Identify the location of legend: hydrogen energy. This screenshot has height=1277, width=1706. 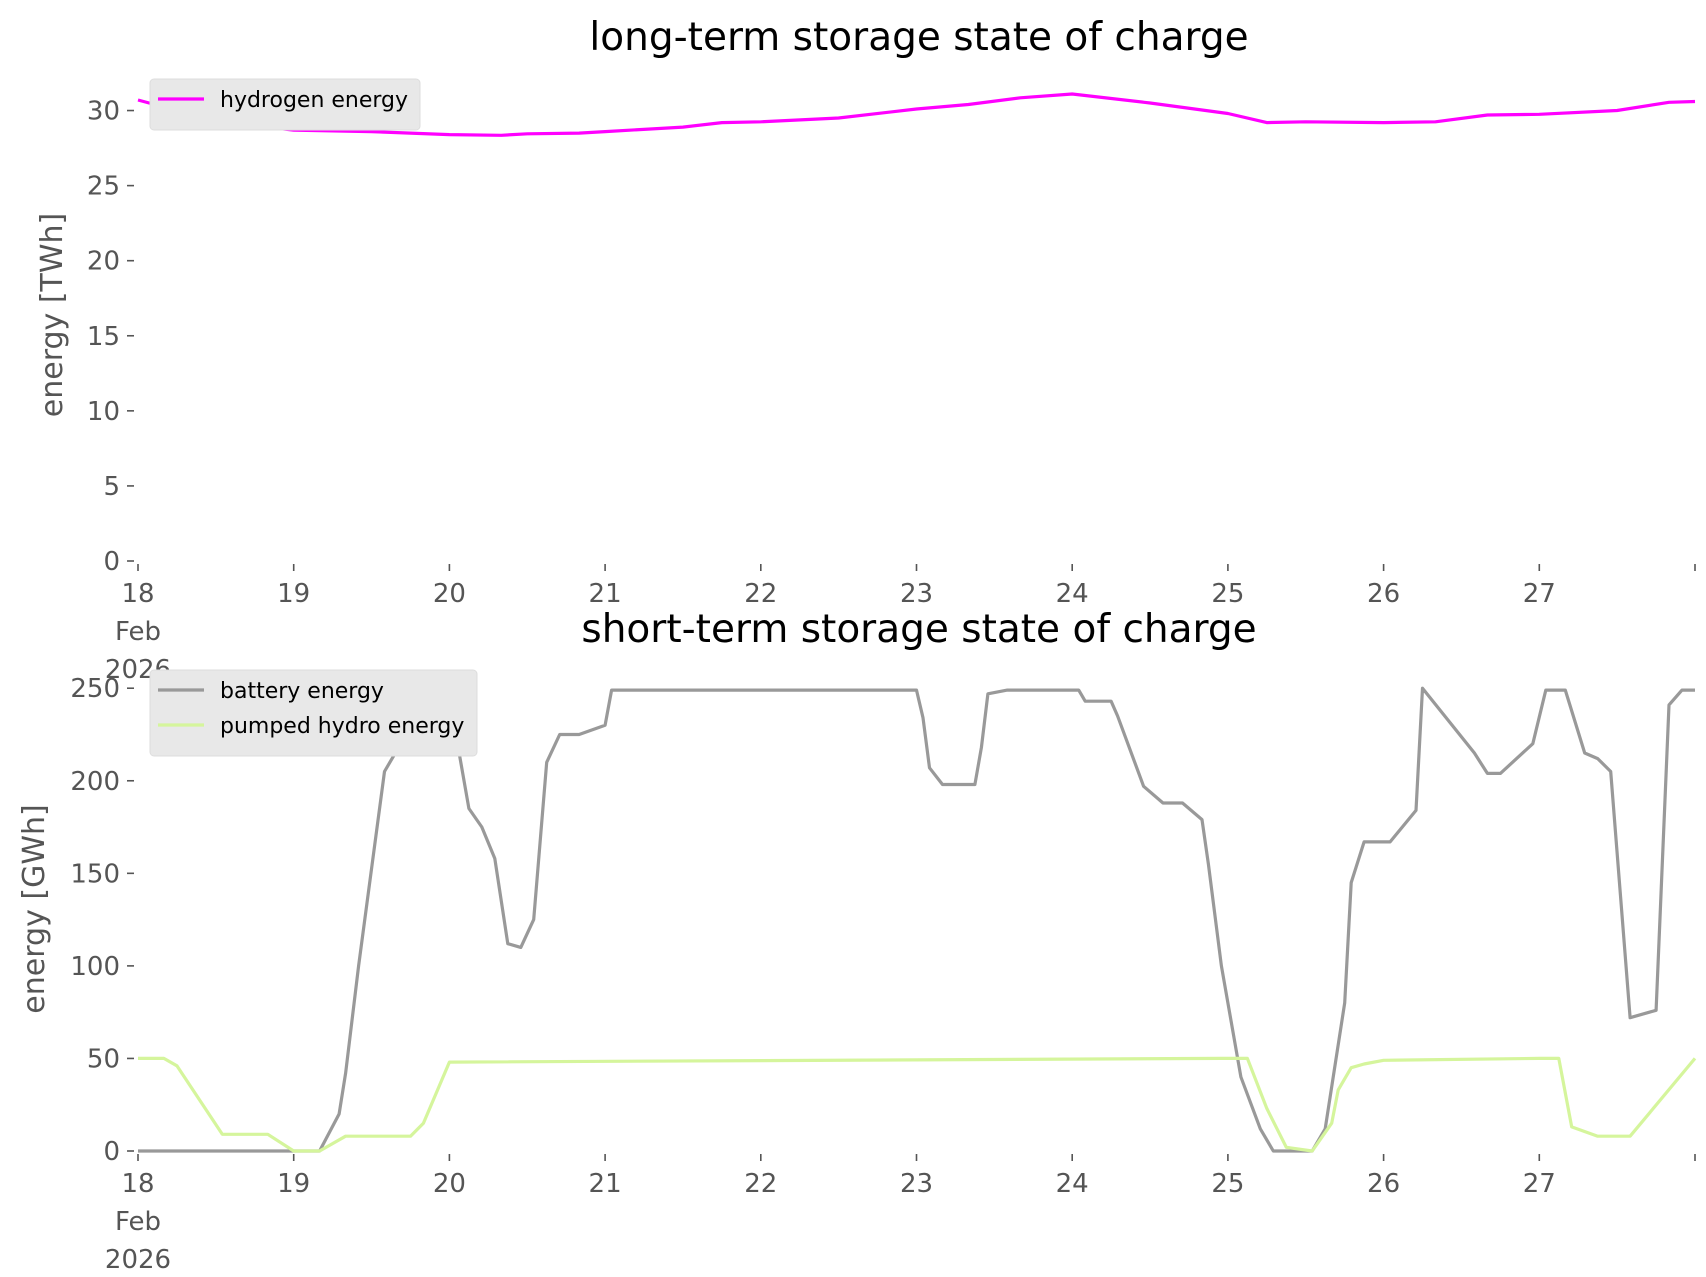
(285, 104).